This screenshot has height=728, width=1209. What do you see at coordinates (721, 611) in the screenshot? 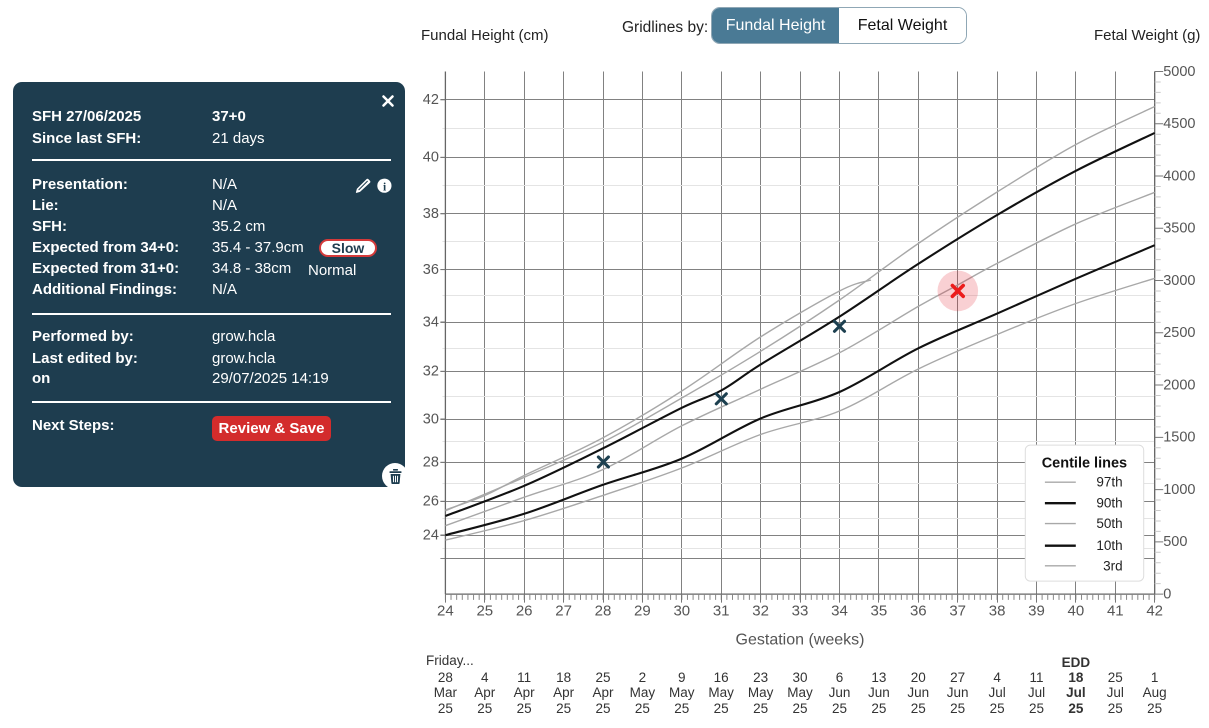
I see `svg-text: 31` at bounding box center [721, 611].